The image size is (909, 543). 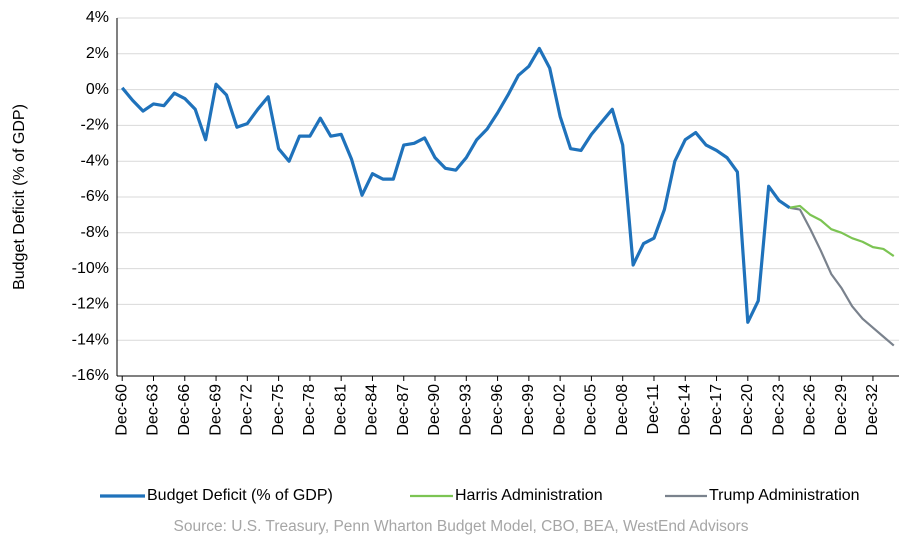 I want to click on x-tick-label: Dec-87, so click(x=403, y=410).